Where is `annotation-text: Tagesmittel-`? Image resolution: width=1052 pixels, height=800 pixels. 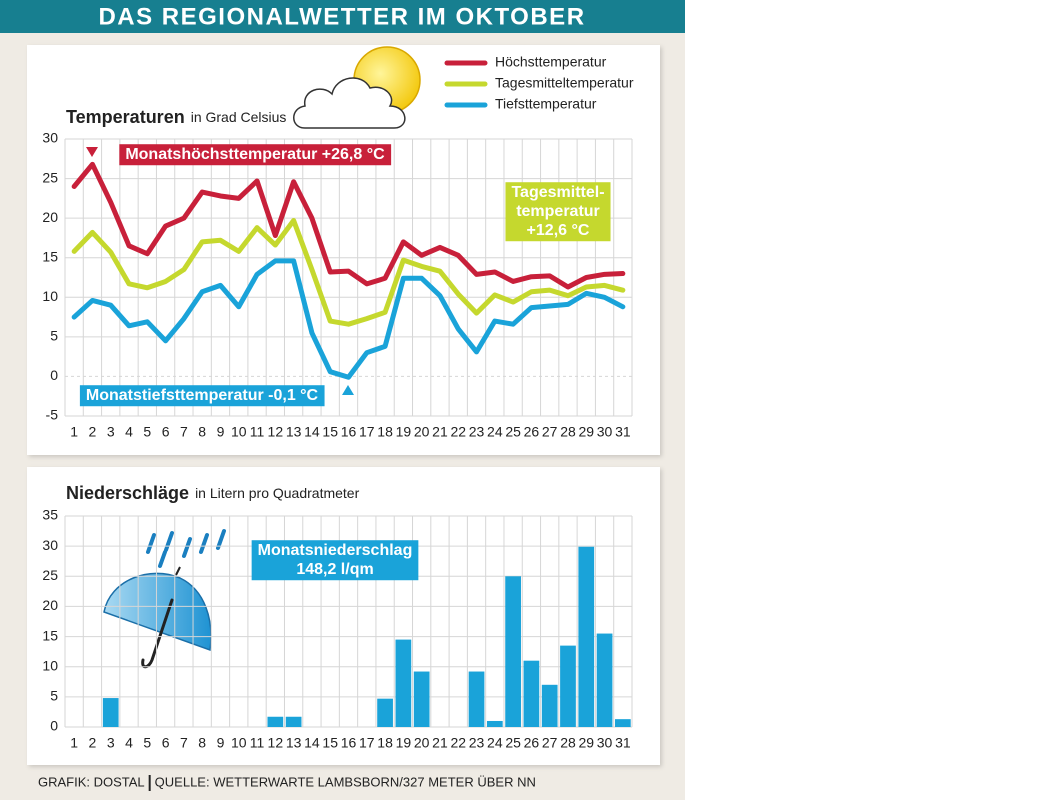
annotation-text: Tagesmittel- is located at coordinates (557, 192).